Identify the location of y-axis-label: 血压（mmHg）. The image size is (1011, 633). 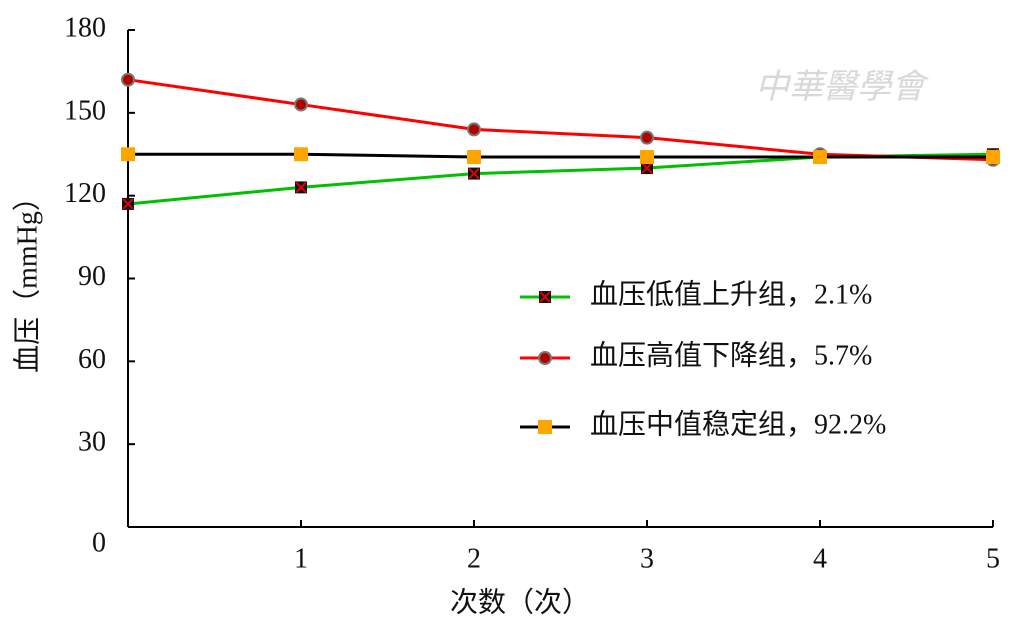
(27, 278).